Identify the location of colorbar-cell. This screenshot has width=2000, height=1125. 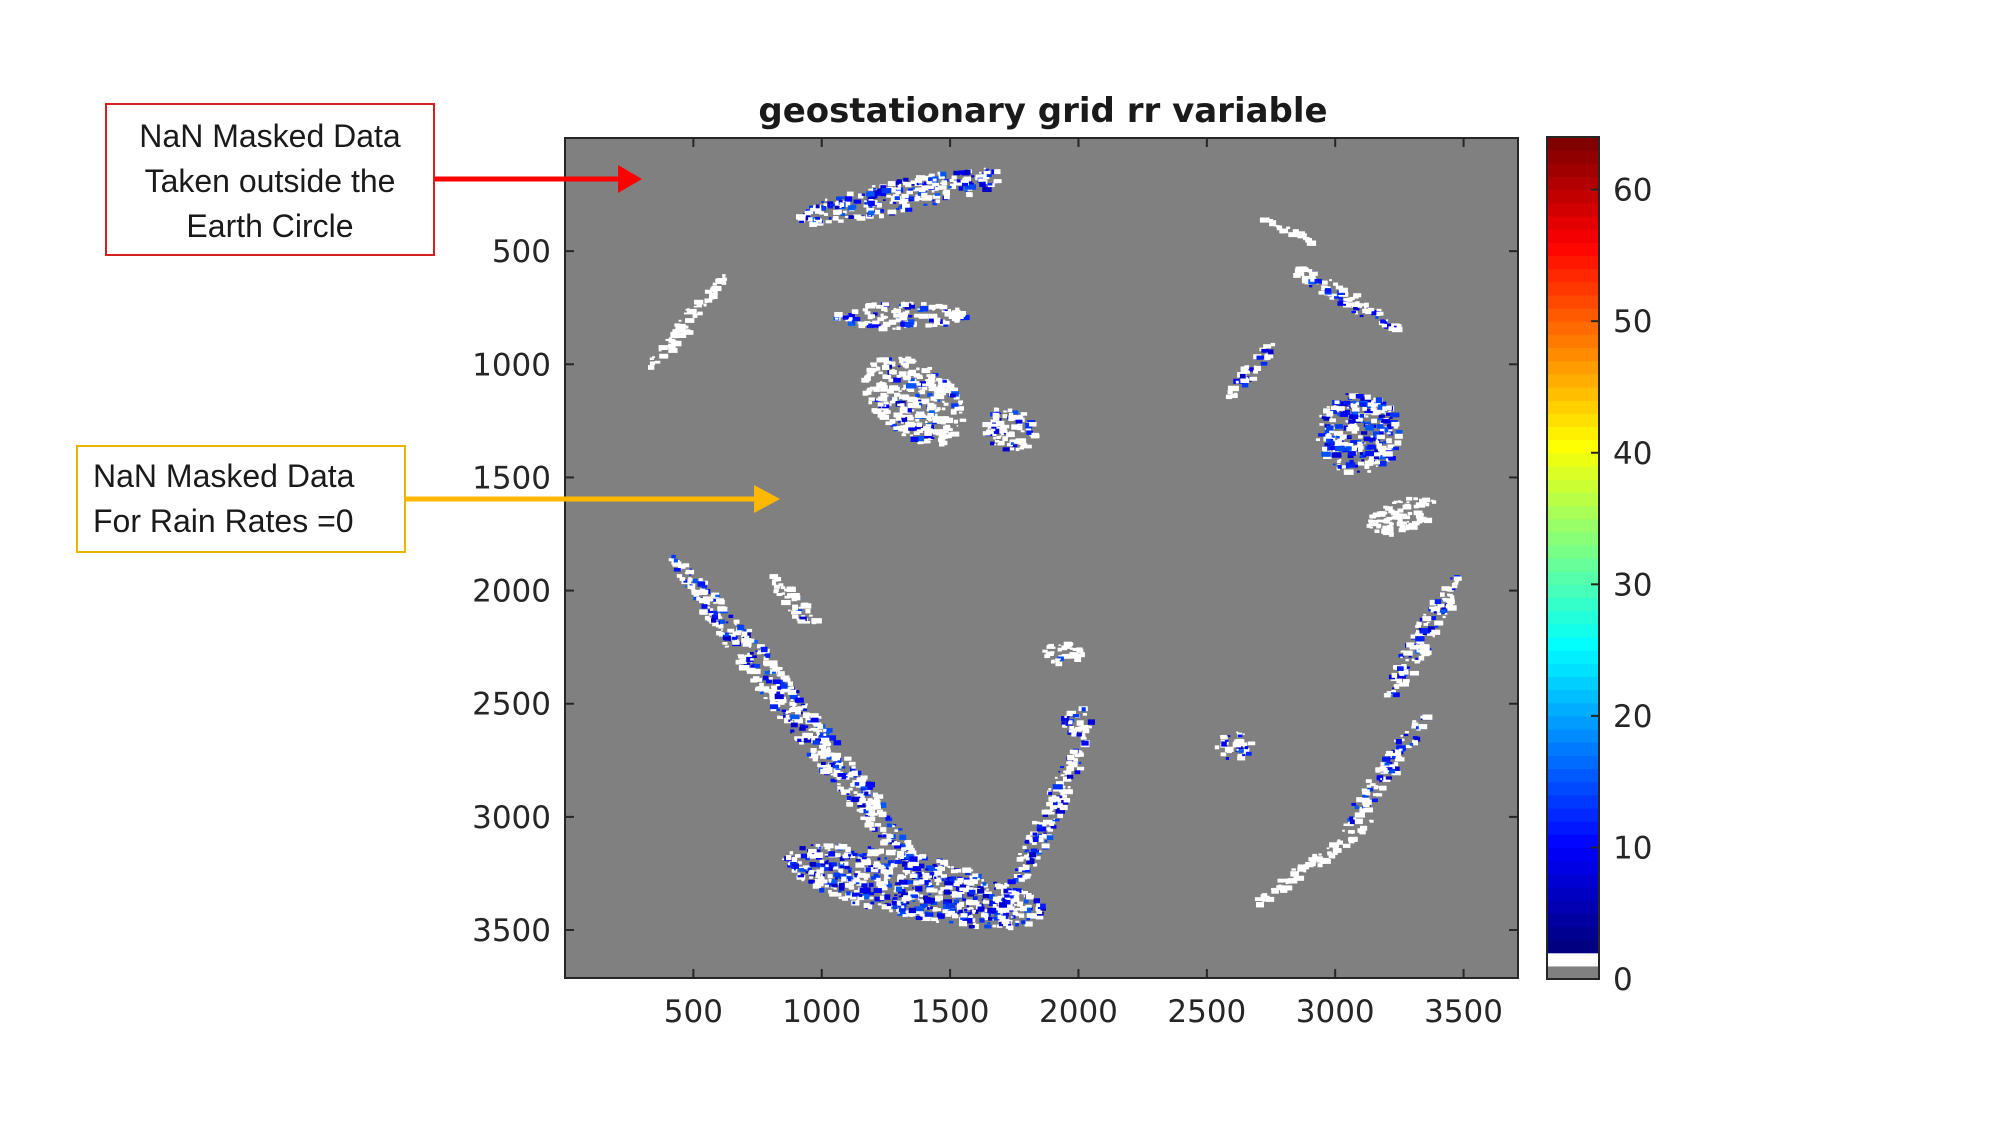
(1573, 315).